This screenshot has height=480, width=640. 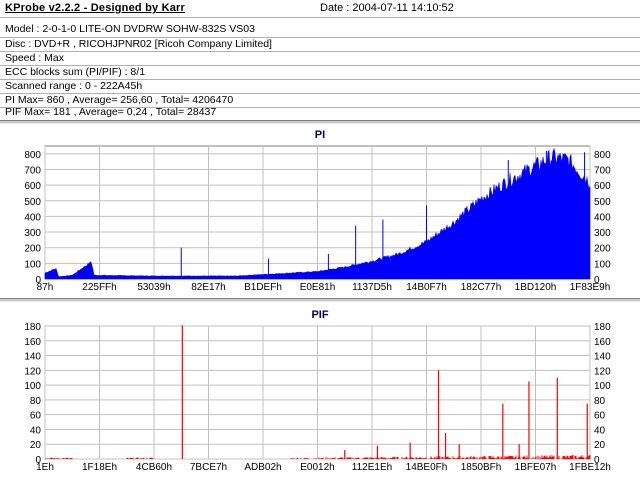 What do you see at coordinates (600, 416) in the screenshot?
I see `pif-y-tick-label-right: 60` at bounding box center [600, 416].